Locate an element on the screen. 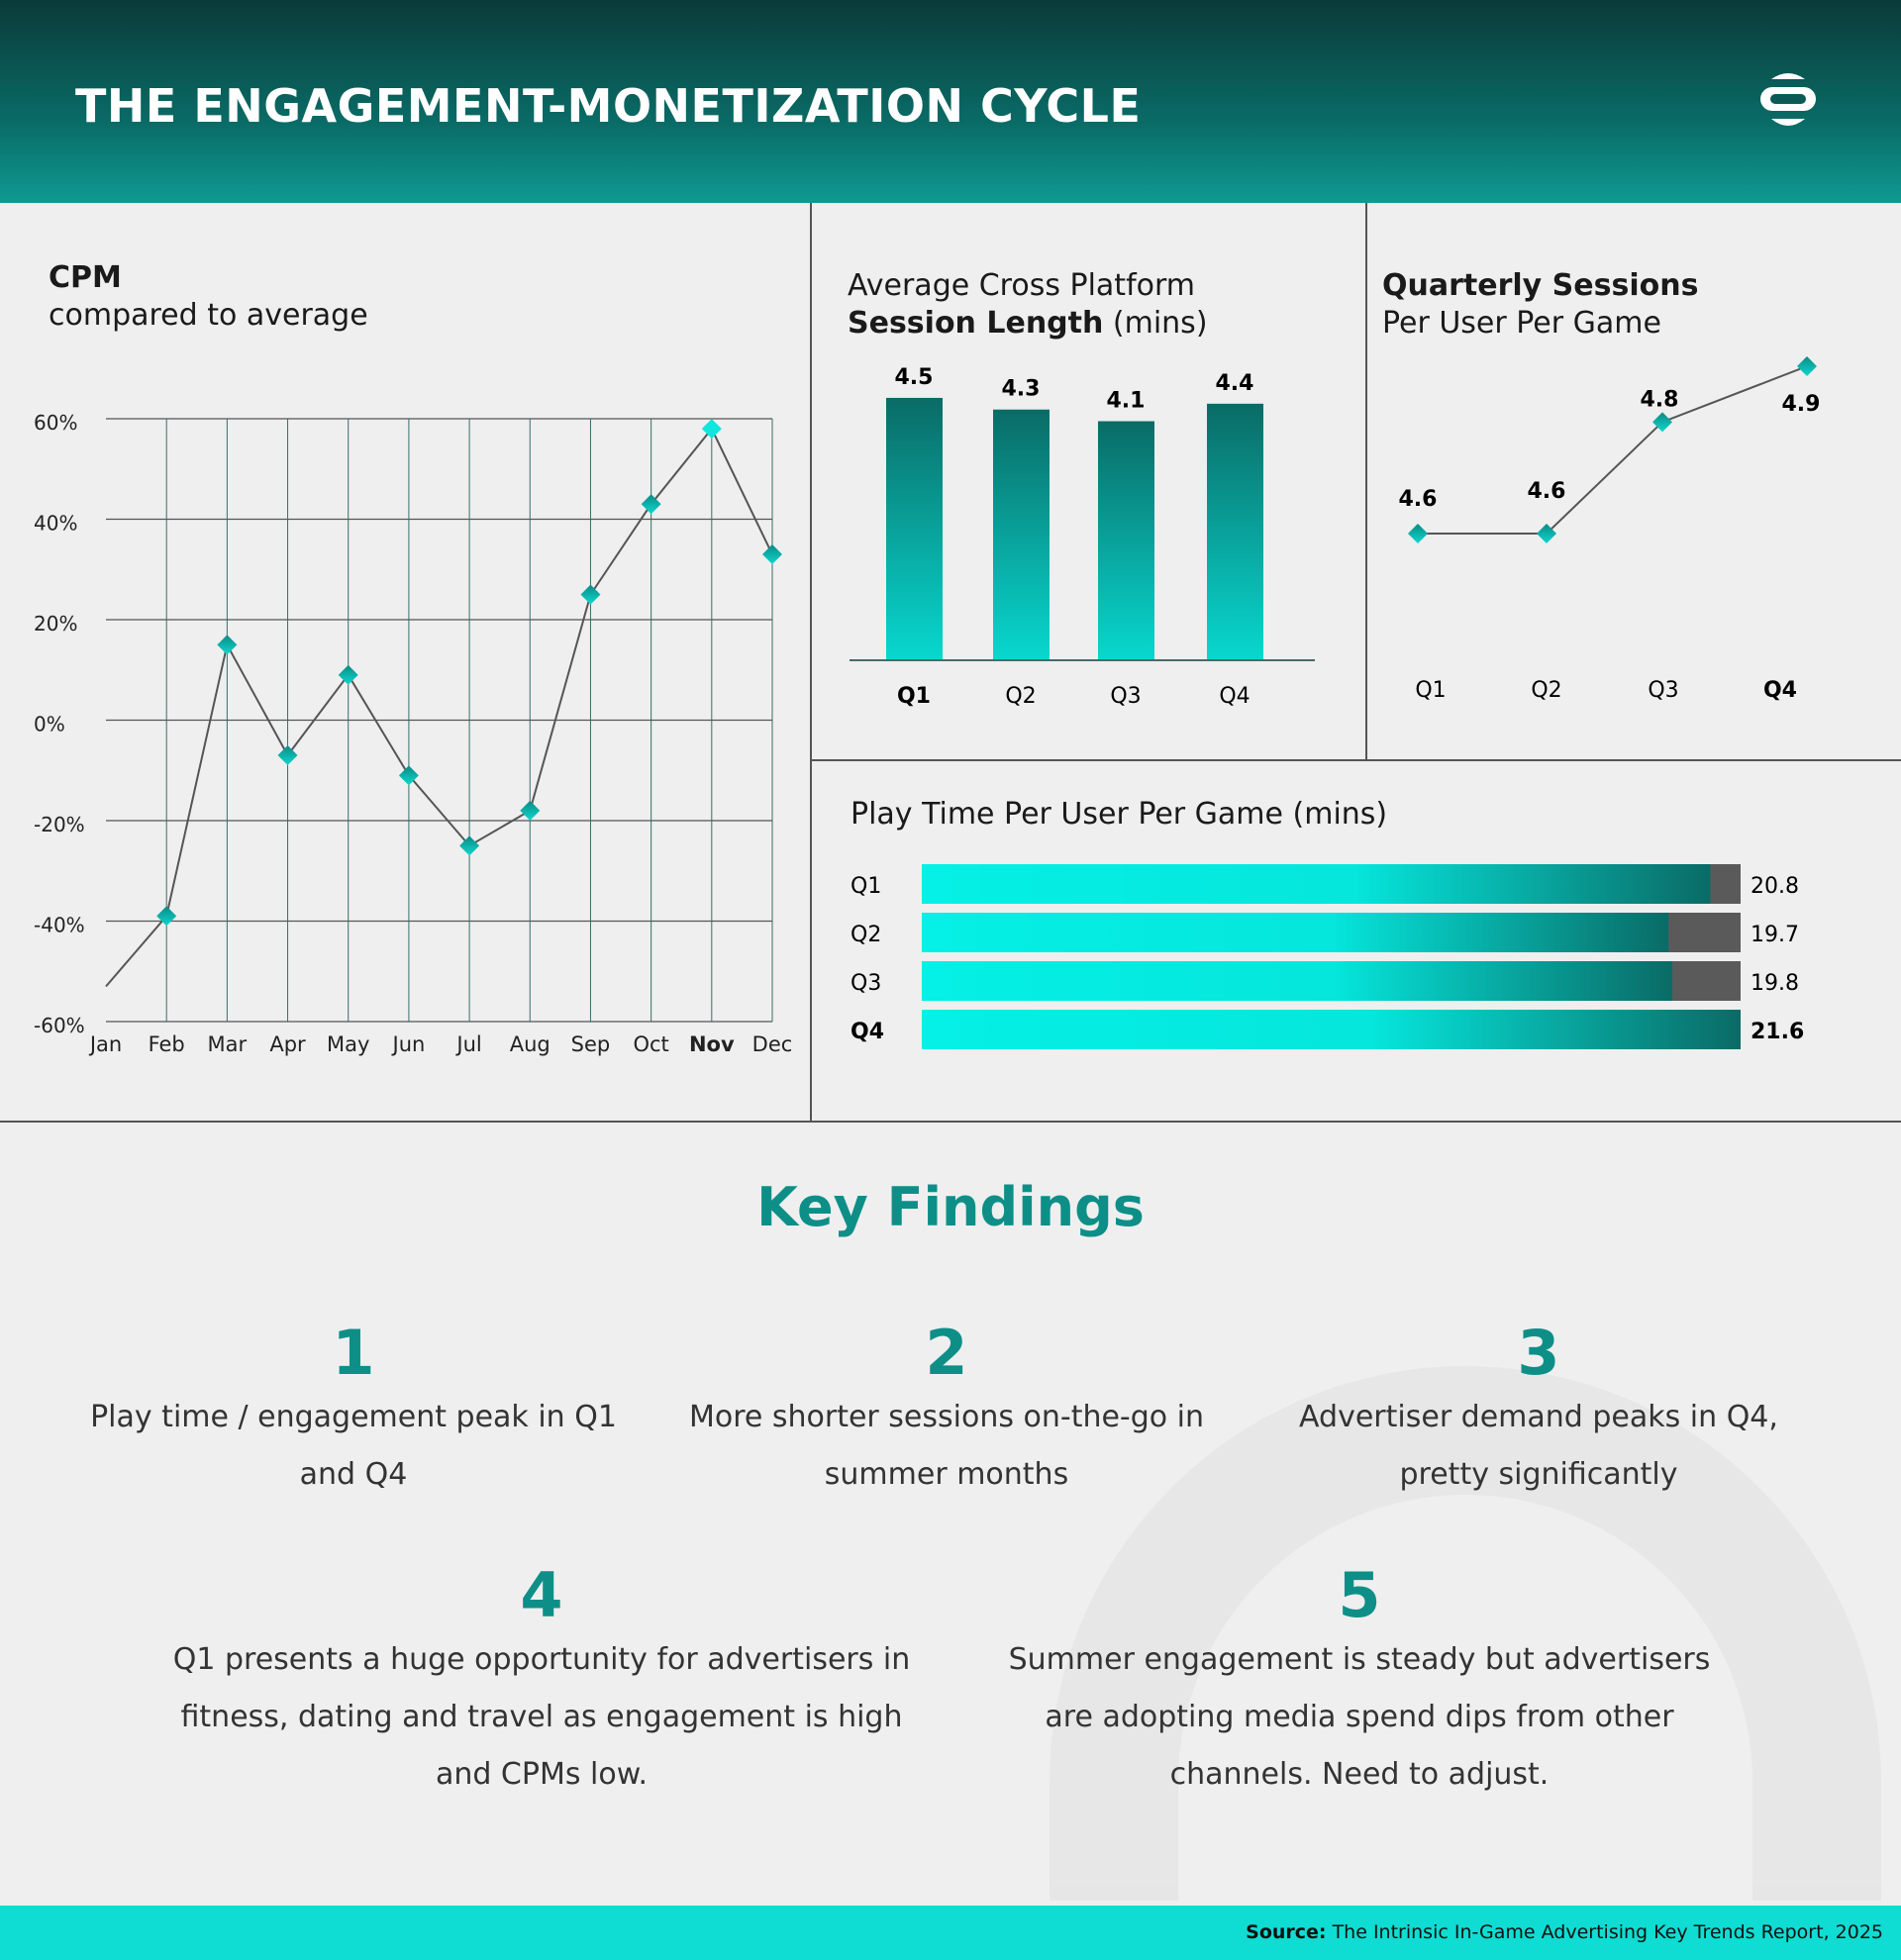  data-point-q4 is located at coordinates (1807, 366).